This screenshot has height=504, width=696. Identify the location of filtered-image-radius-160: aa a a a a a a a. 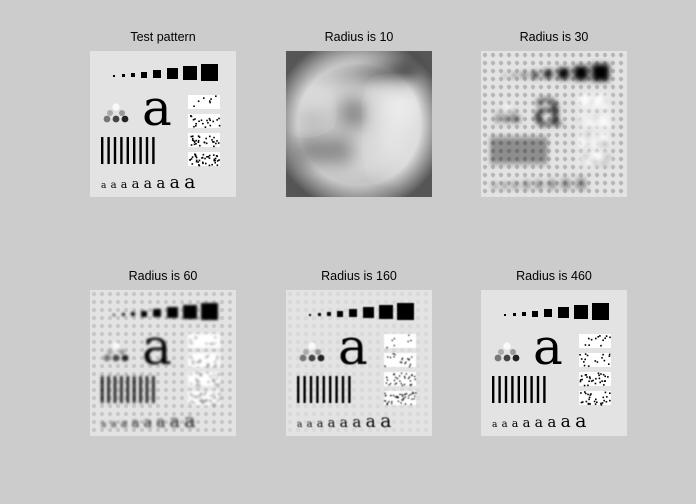
(359, 363).